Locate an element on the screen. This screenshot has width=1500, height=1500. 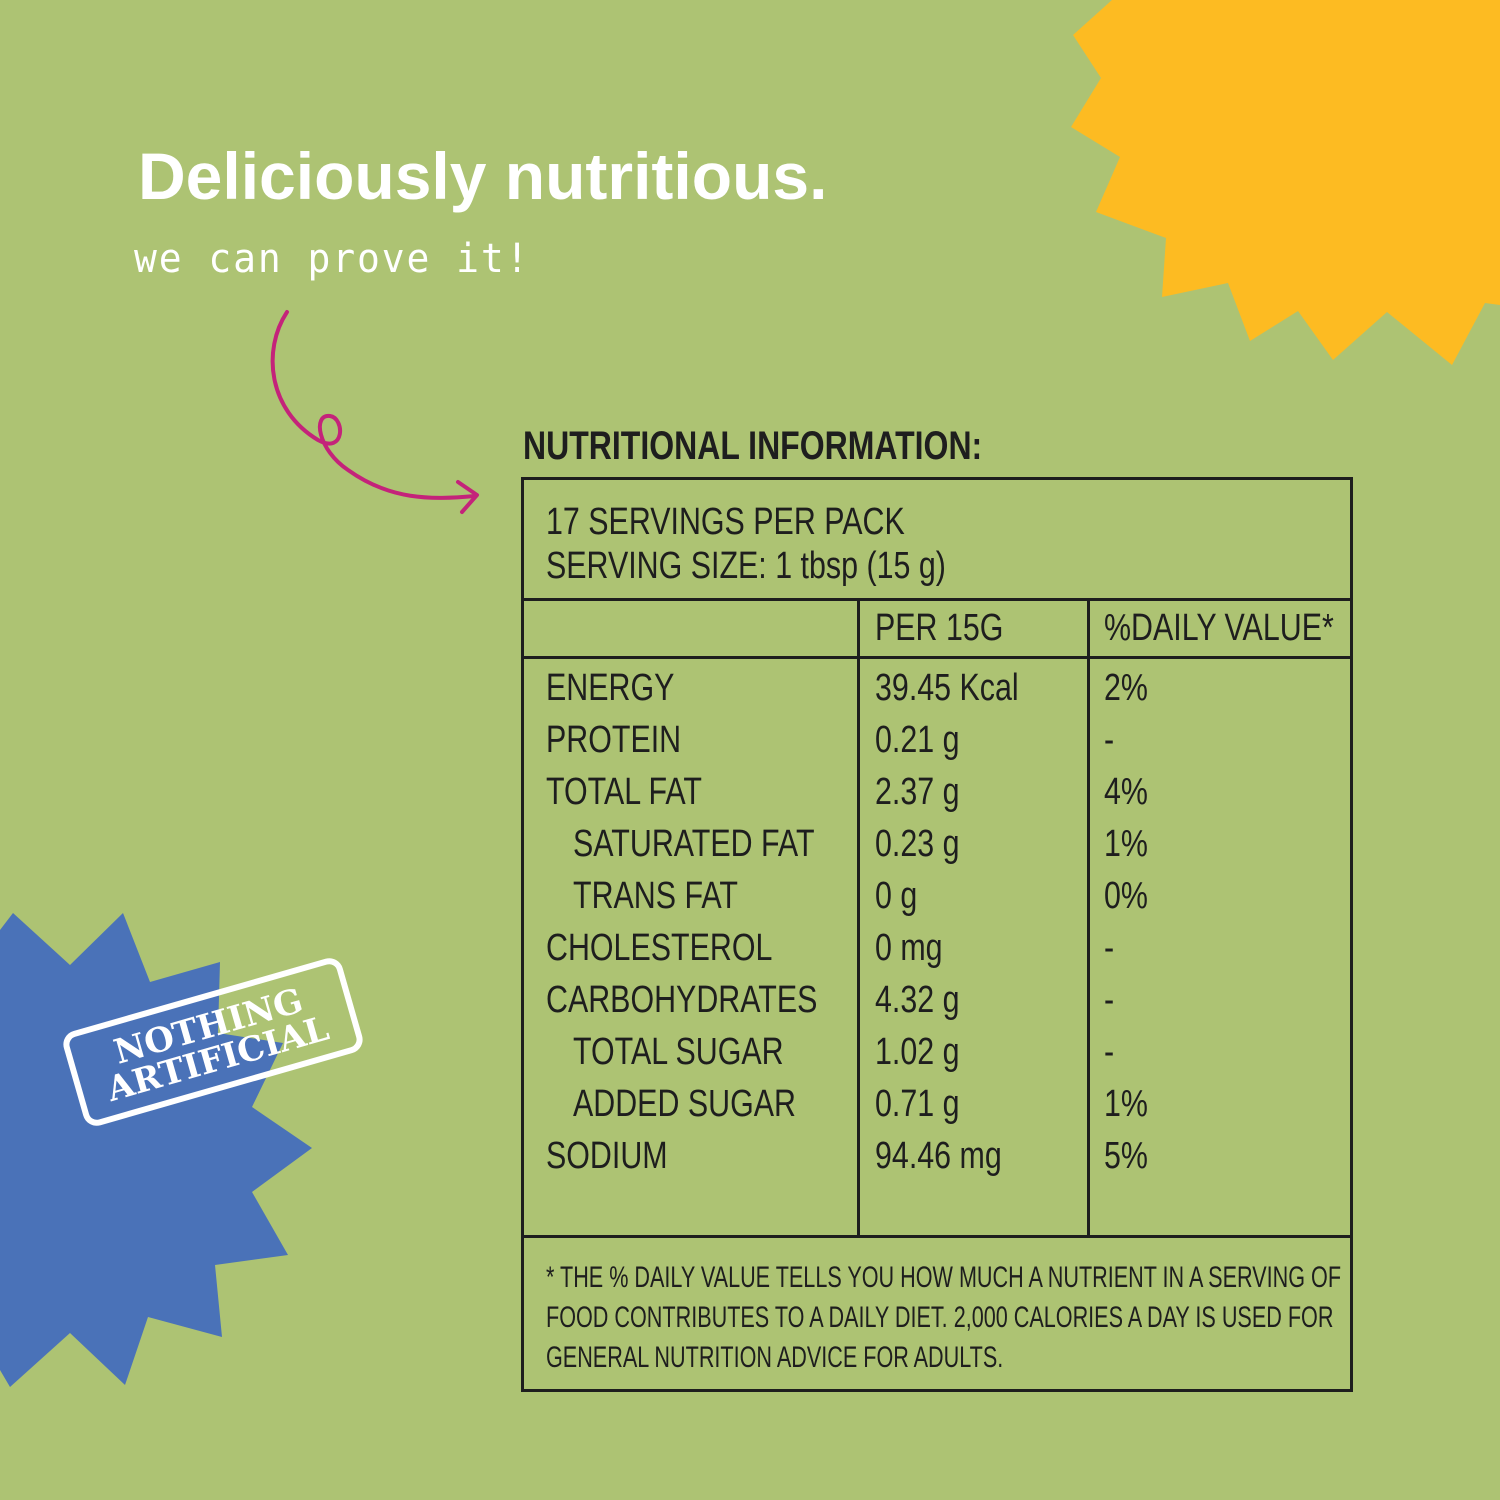
serving-size: SERVING SIZE: 1 tbsp (15 g) is located at coordinates (796, 566).